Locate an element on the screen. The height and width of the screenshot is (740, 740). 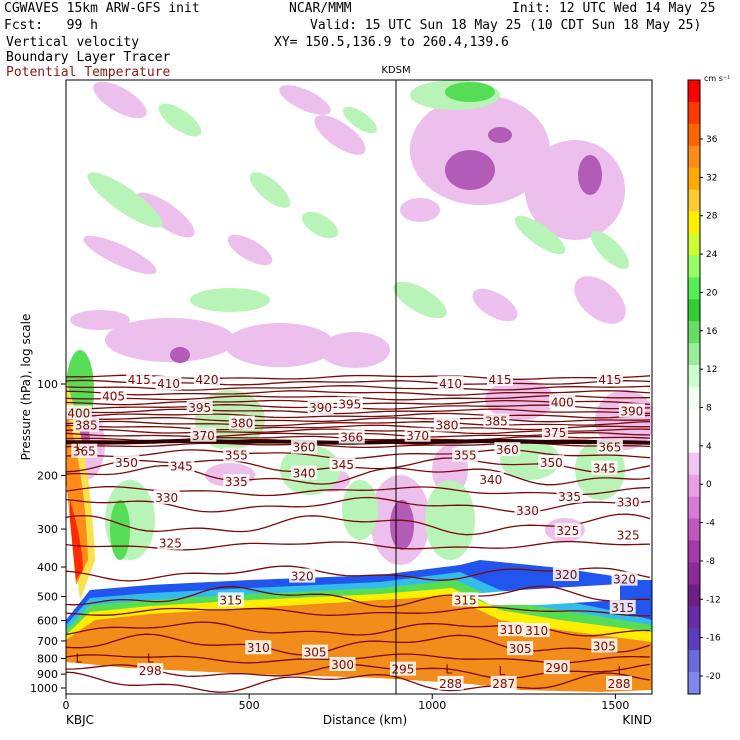
theta-label: 287 is located at coordinates (503, 684).